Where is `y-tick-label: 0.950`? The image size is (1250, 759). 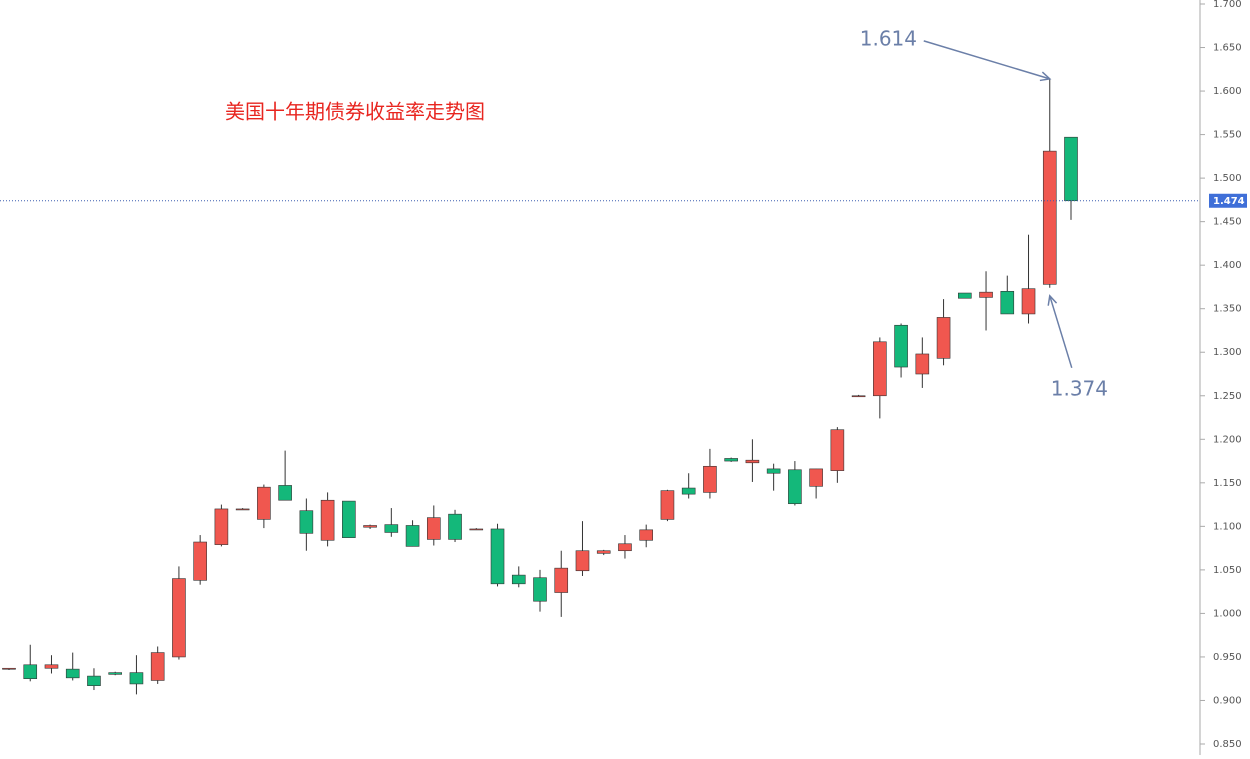
y-tick-label: 0.950 is located at coordinates (1227, 657).